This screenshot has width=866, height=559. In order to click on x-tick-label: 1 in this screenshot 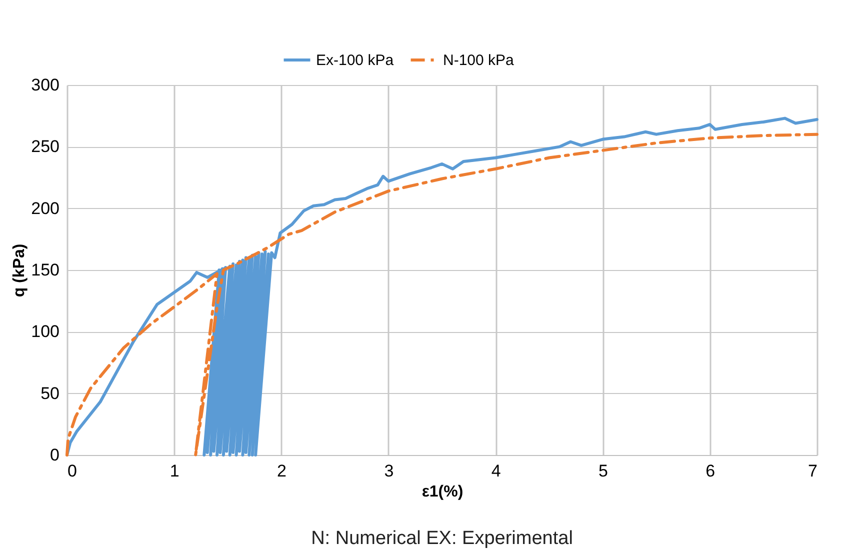, I will do `click(175, 471)`.